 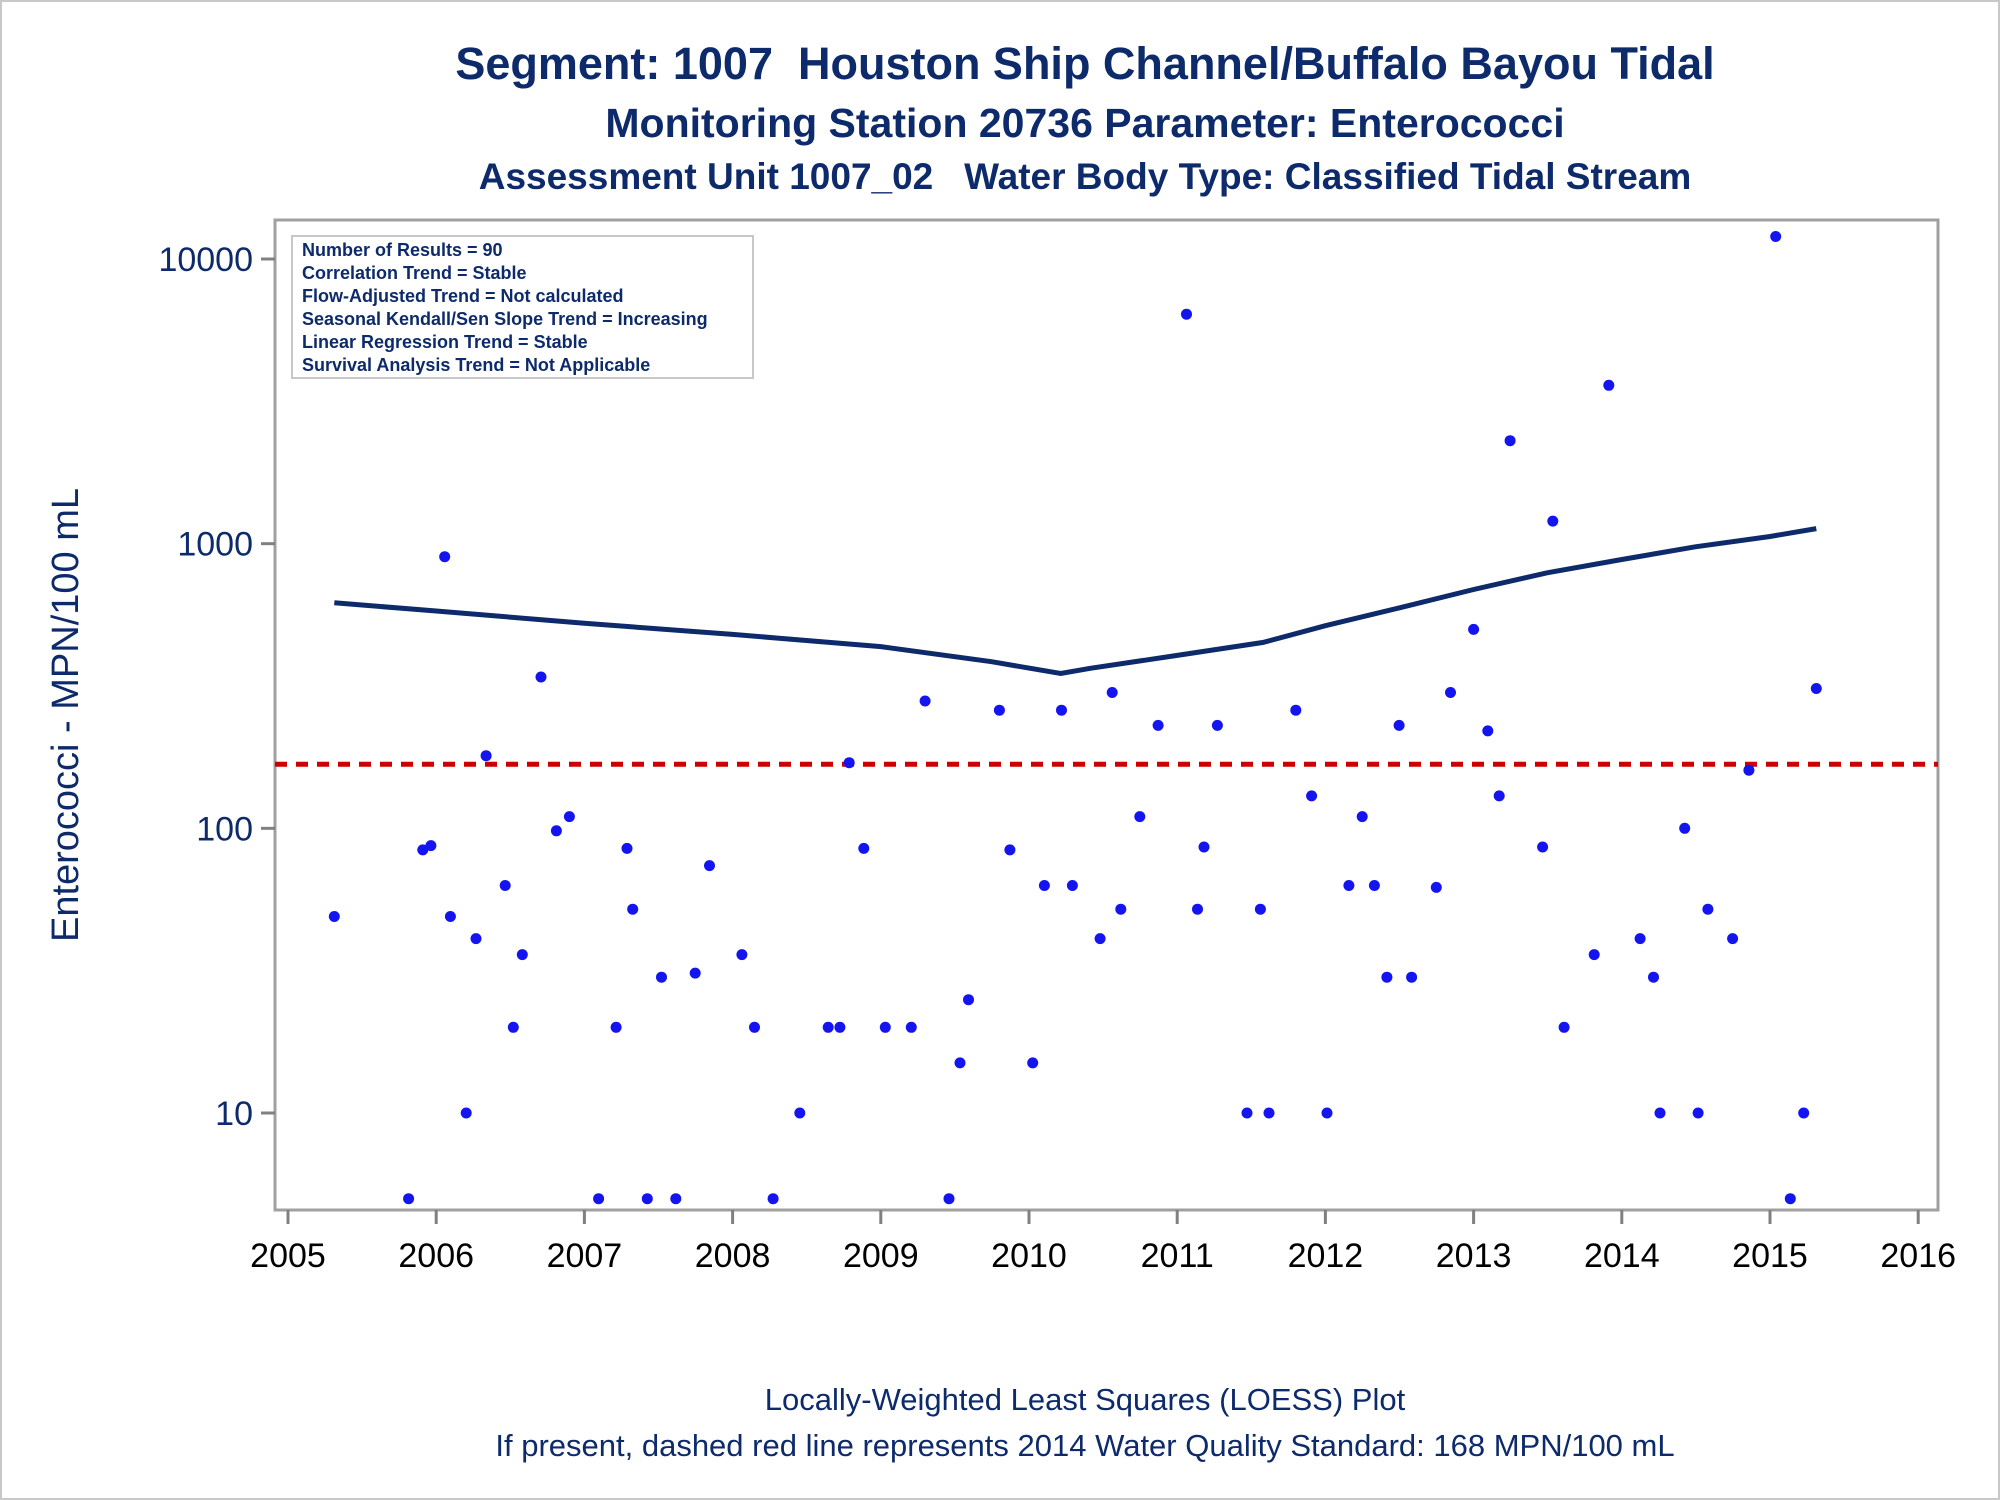 What do you see at coordinates (476, 365) in the screenshot?
I see `legend-survival-analysis-trend: Survival Analysis Trend = Not Applicable` at bounding box center [476, 365].